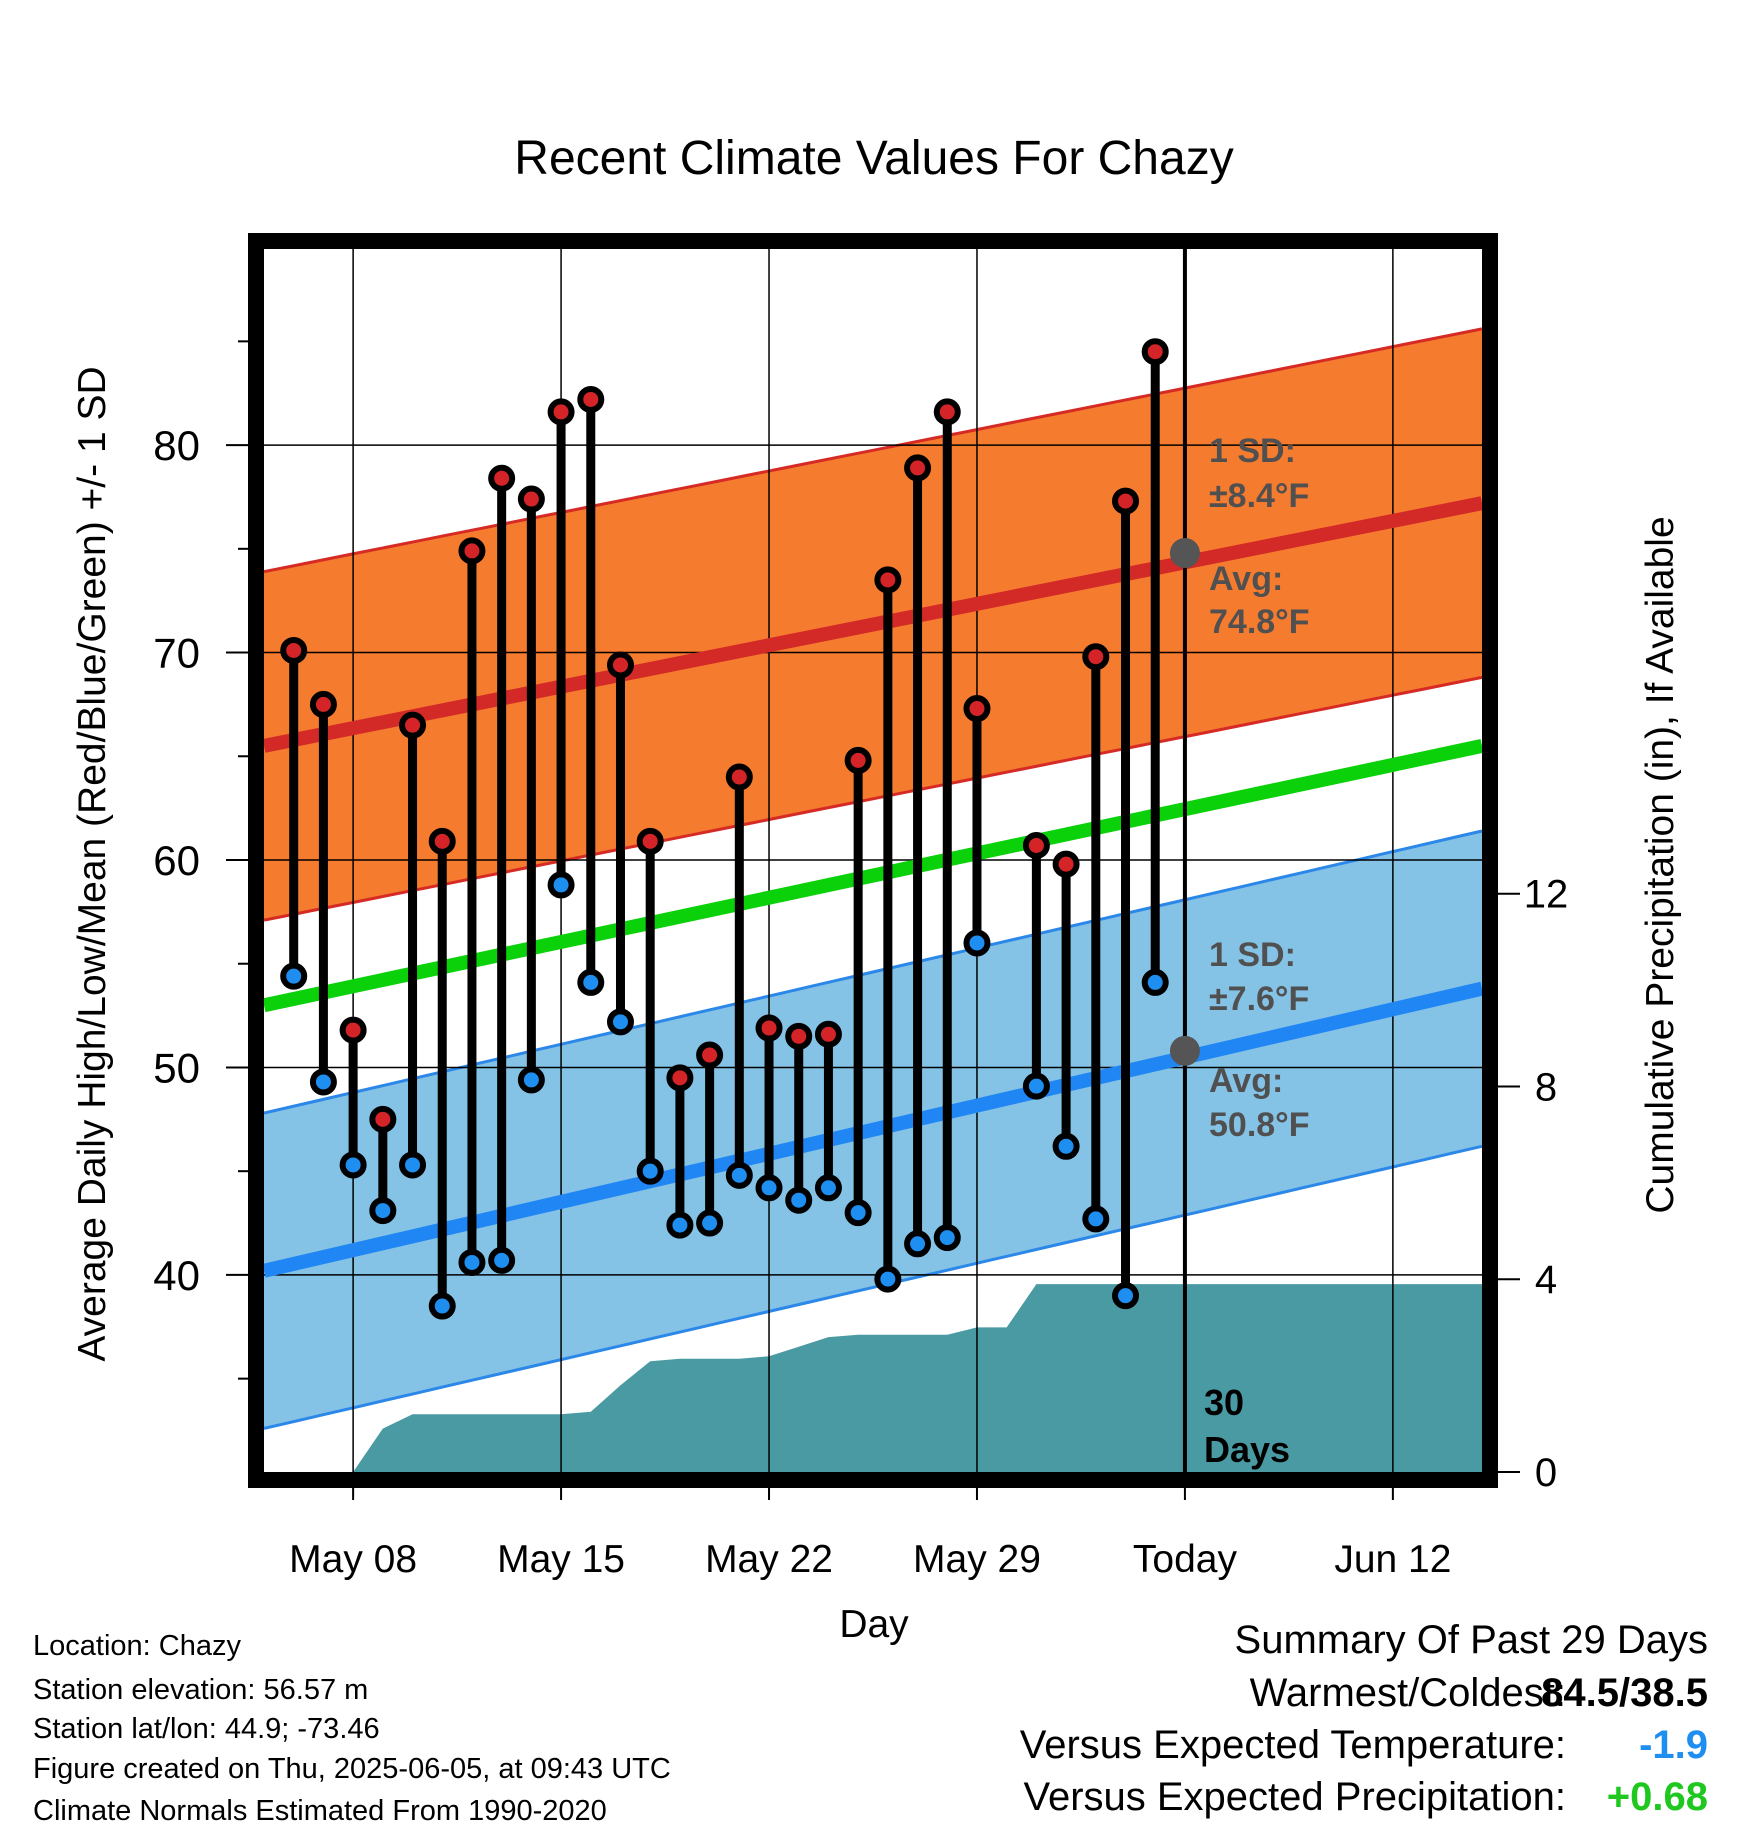  Describe the element at coordinates (1546, 1280) in the screenshot. I see `y2-tick-label: 4` at that location.